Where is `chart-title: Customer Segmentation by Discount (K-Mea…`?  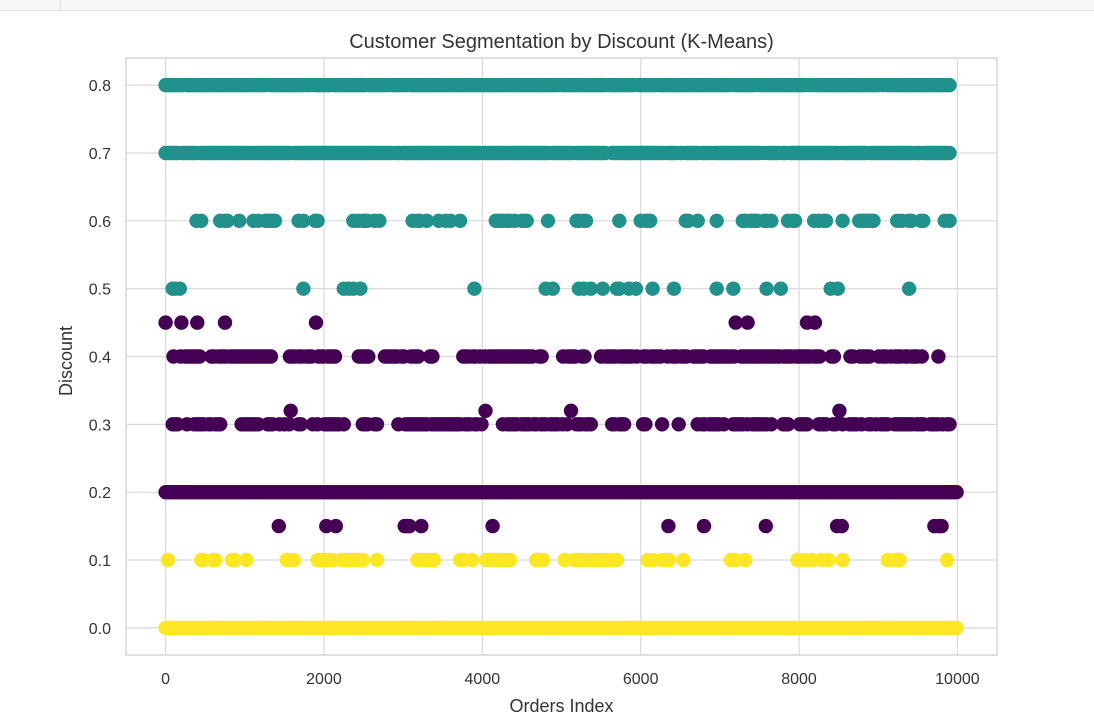 chart-title: Customer Segmentation by Discount (K-Mea… is located at coordinates (561, 42).